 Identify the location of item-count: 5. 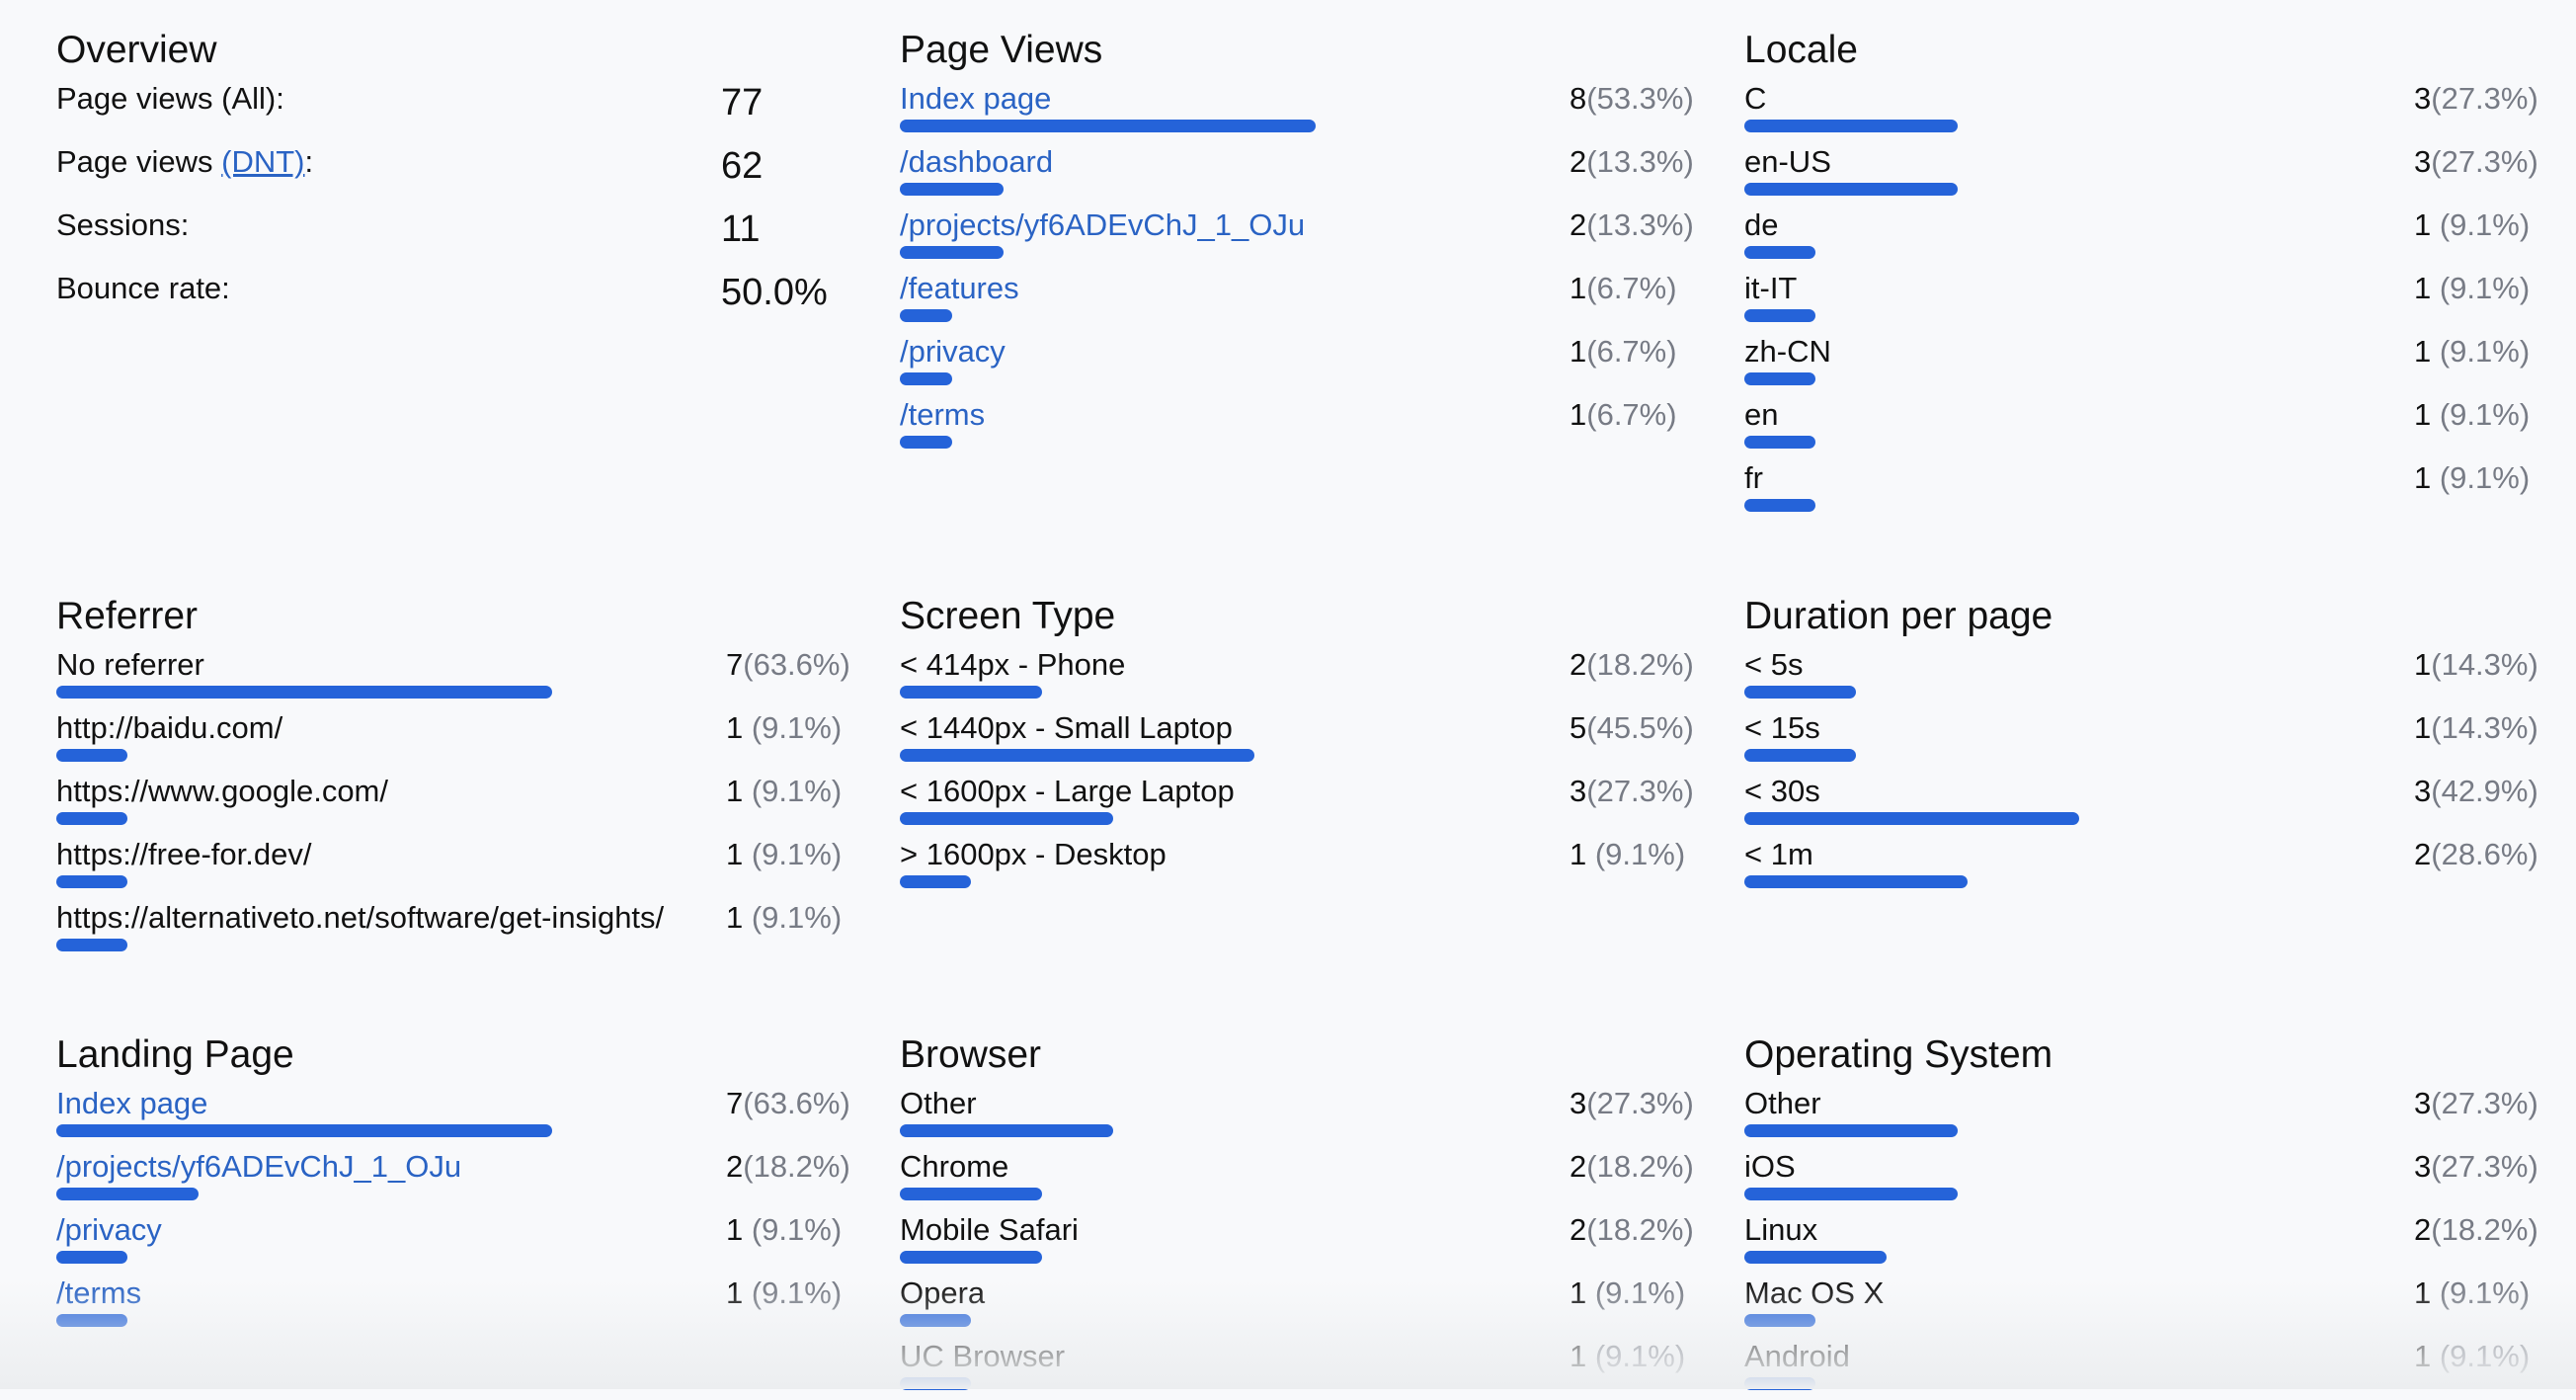
(1578, 728).